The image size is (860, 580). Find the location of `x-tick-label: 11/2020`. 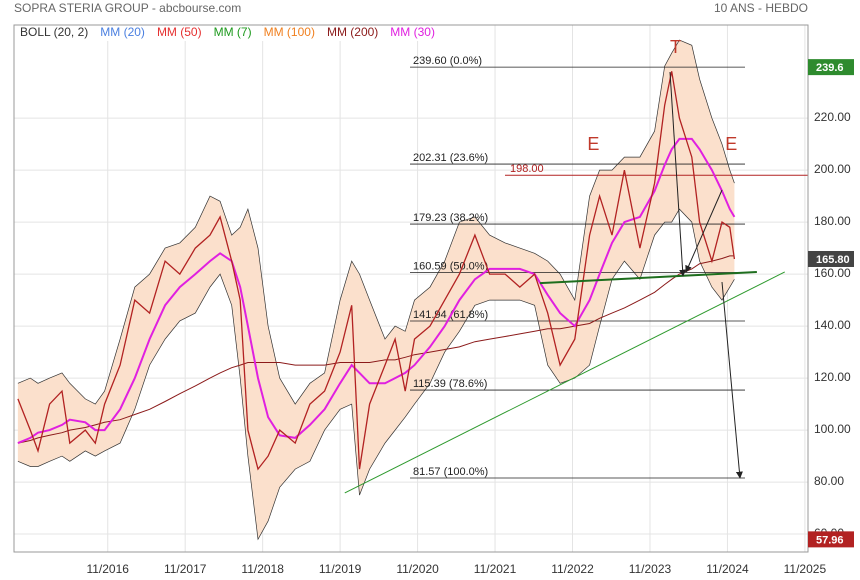

x-tick-label: 11/2020 is located at coordinates (417, 569).